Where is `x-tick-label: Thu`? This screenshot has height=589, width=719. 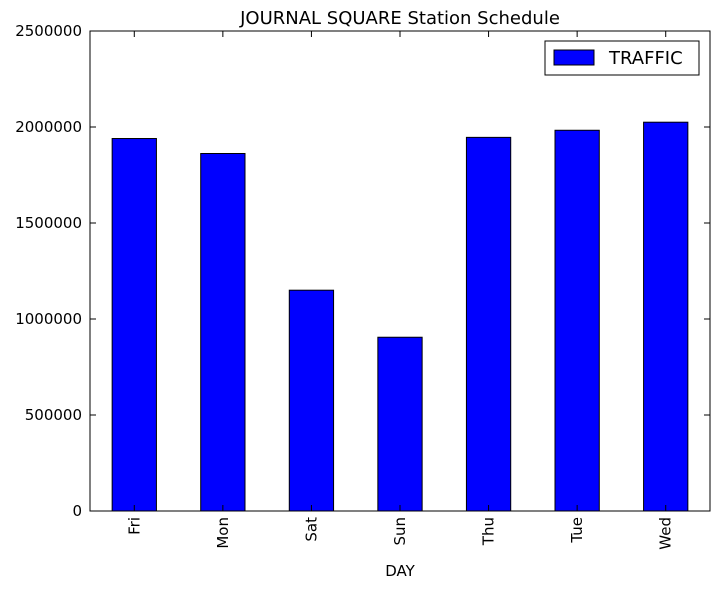 x-tick-label: Thu is located at coordinates (489, 531).